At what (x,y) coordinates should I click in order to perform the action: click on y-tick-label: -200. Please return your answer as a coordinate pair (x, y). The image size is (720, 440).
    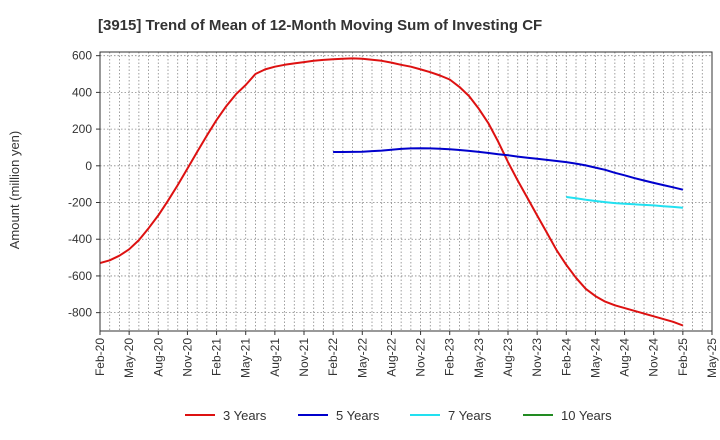
    Looking at the image, I should click on (80, 203).